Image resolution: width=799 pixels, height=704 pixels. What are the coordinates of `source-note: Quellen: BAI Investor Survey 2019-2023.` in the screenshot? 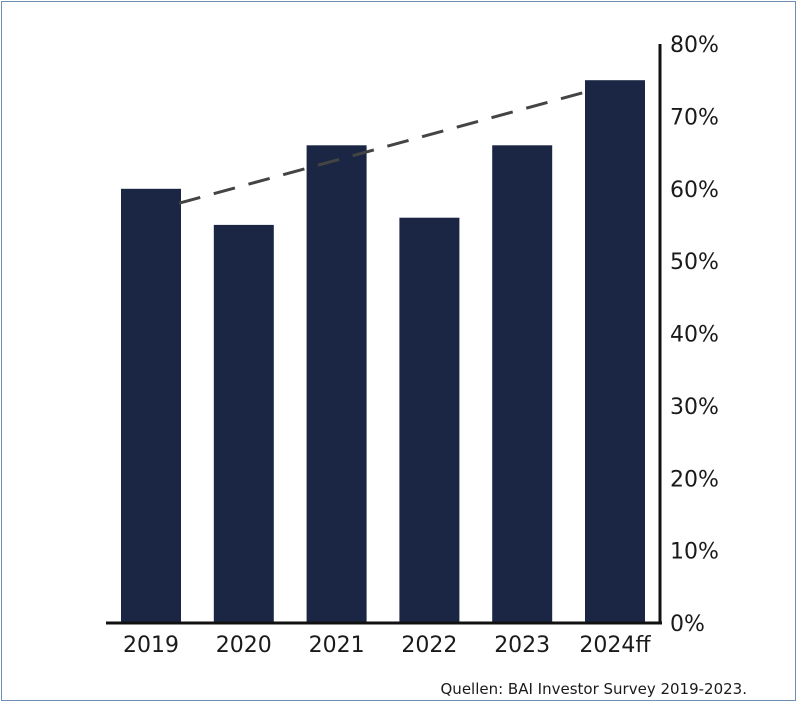 It's located at (594, 689).